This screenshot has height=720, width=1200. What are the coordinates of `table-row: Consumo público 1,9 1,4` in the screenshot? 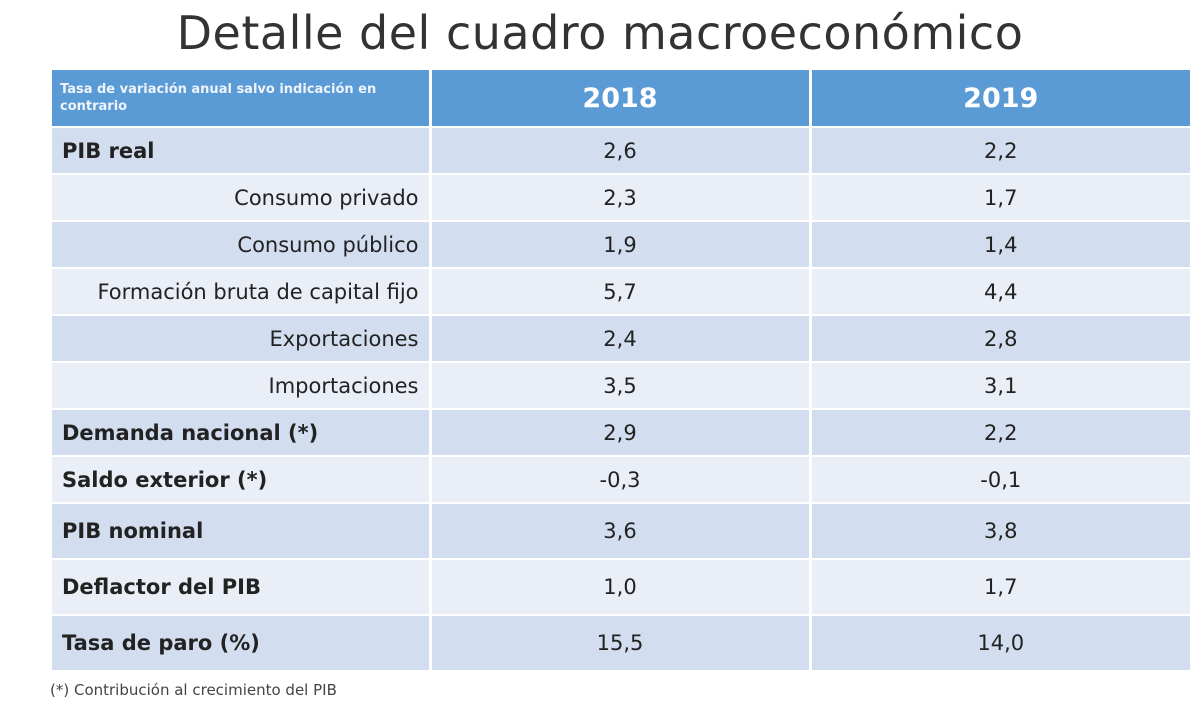 It's located at (621, 244).